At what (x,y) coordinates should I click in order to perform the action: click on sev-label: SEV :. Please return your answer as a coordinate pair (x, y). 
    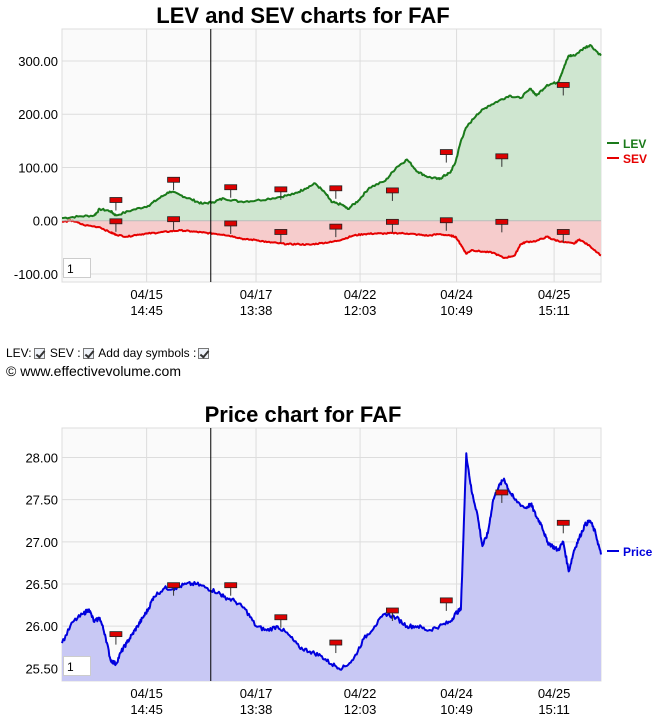
    Looking at the image, I should click on (65, 353).